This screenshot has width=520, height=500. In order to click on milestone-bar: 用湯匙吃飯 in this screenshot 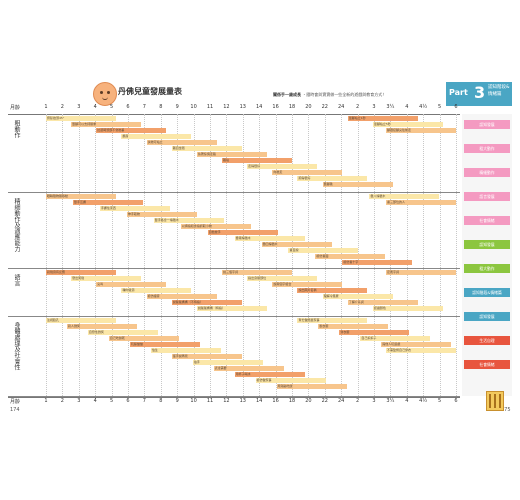, I will do `click(311, 386)`.